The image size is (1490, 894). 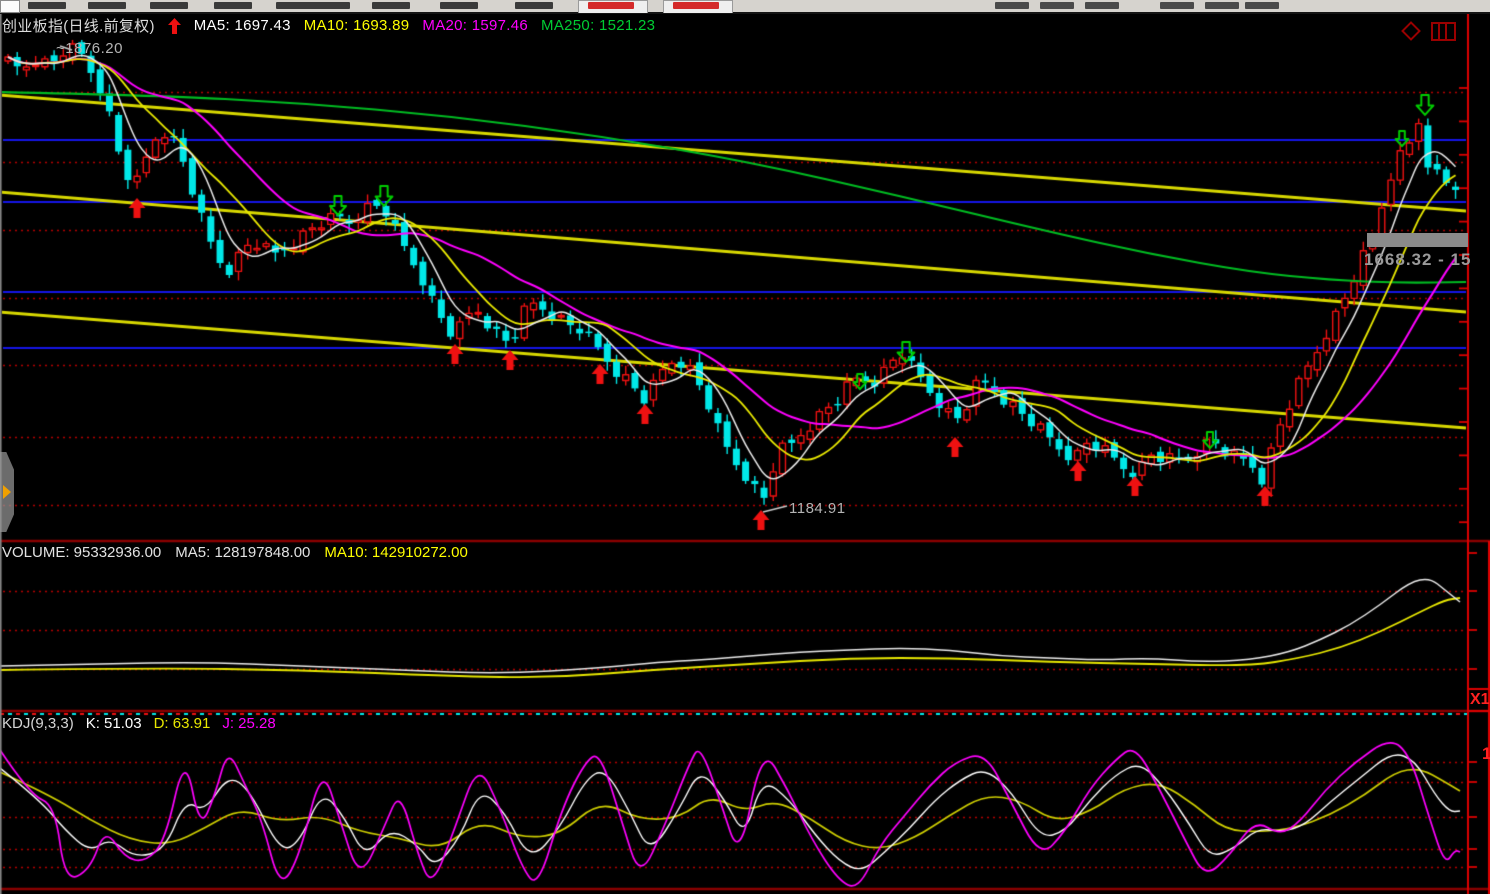 I want to click on crosshair-highlight-bar, so click(x=1417, y=240).